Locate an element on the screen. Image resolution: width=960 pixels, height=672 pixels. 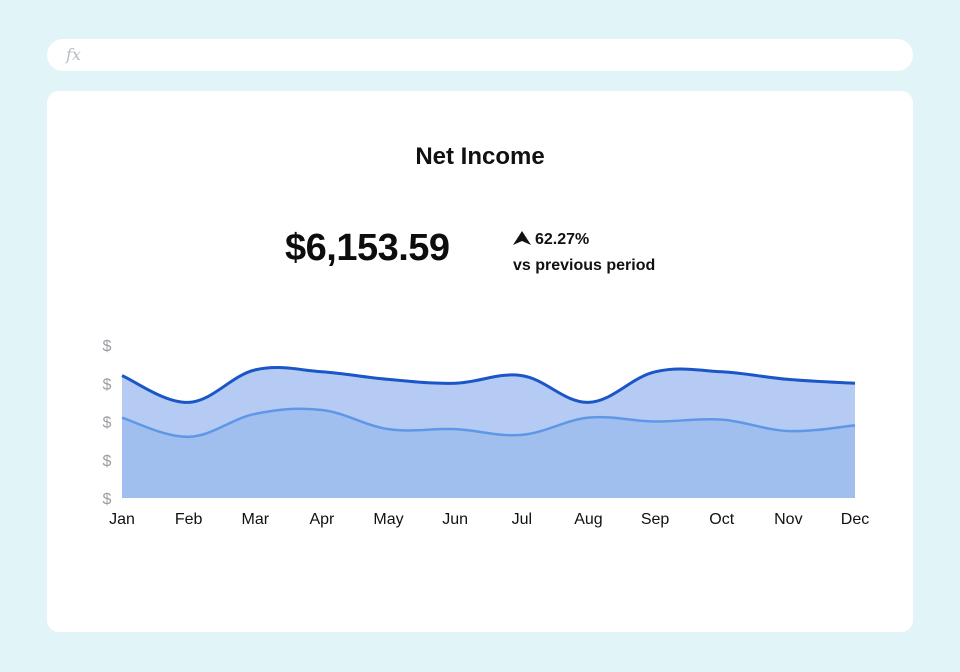
x-tick-label: Feb is located at coordinates (189, 519).